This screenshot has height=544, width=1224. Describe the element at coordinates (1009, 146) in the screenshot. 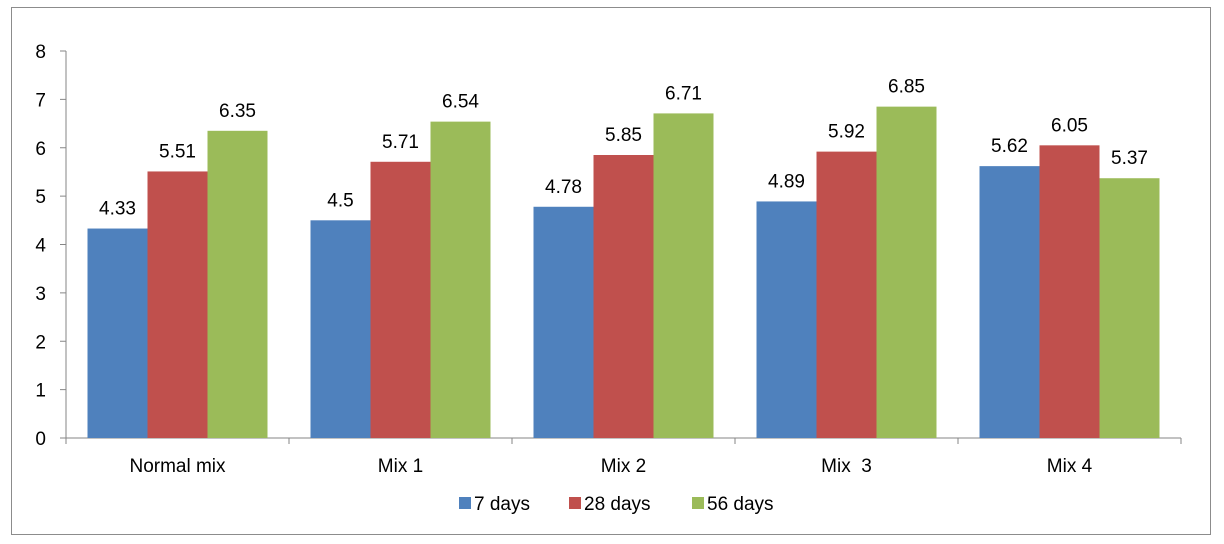

I see `data-label: 5.62` at that location.